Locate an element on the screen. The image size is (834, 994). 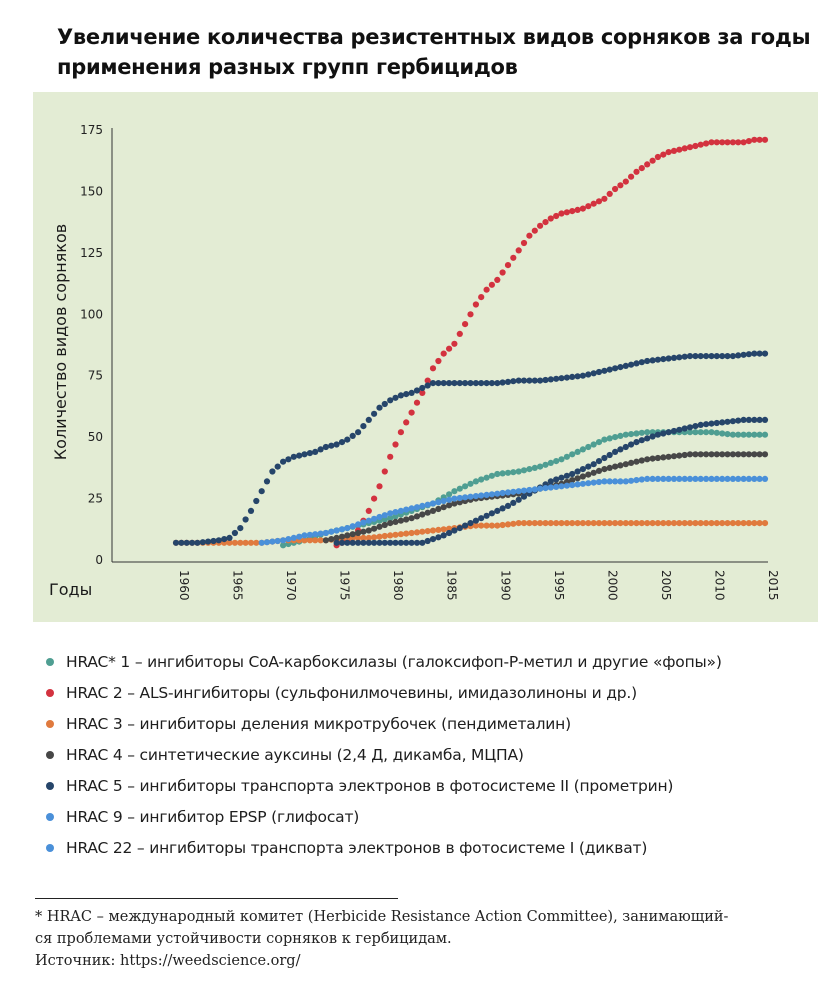
x-tick-label: 2015 is located at coordinates (773, 585).